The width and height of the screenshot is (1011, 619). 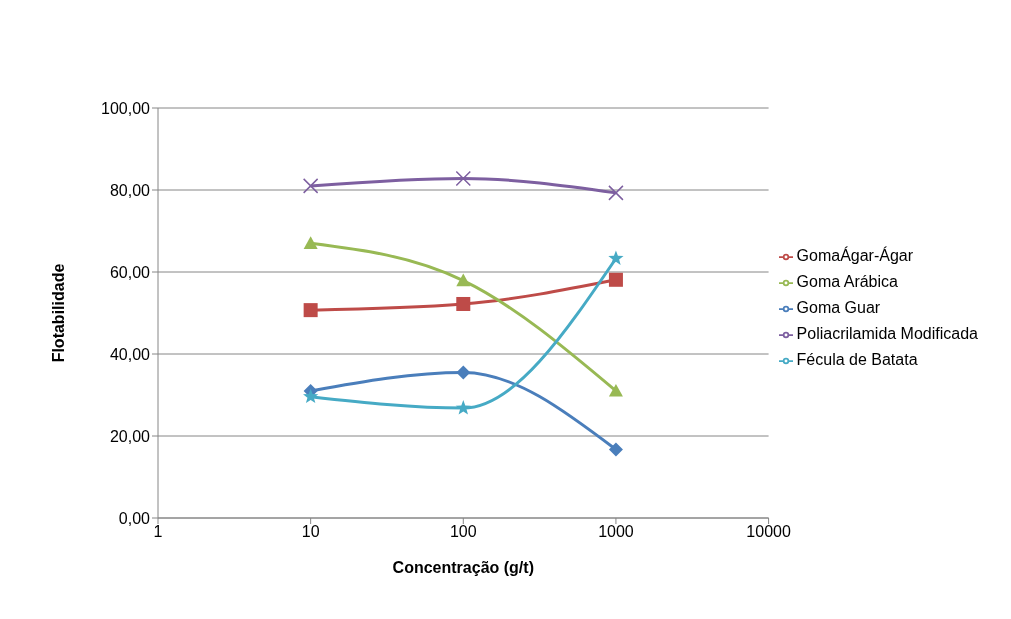 I want to click on y-tick-label: 20,00, so click(x=130, y=436).